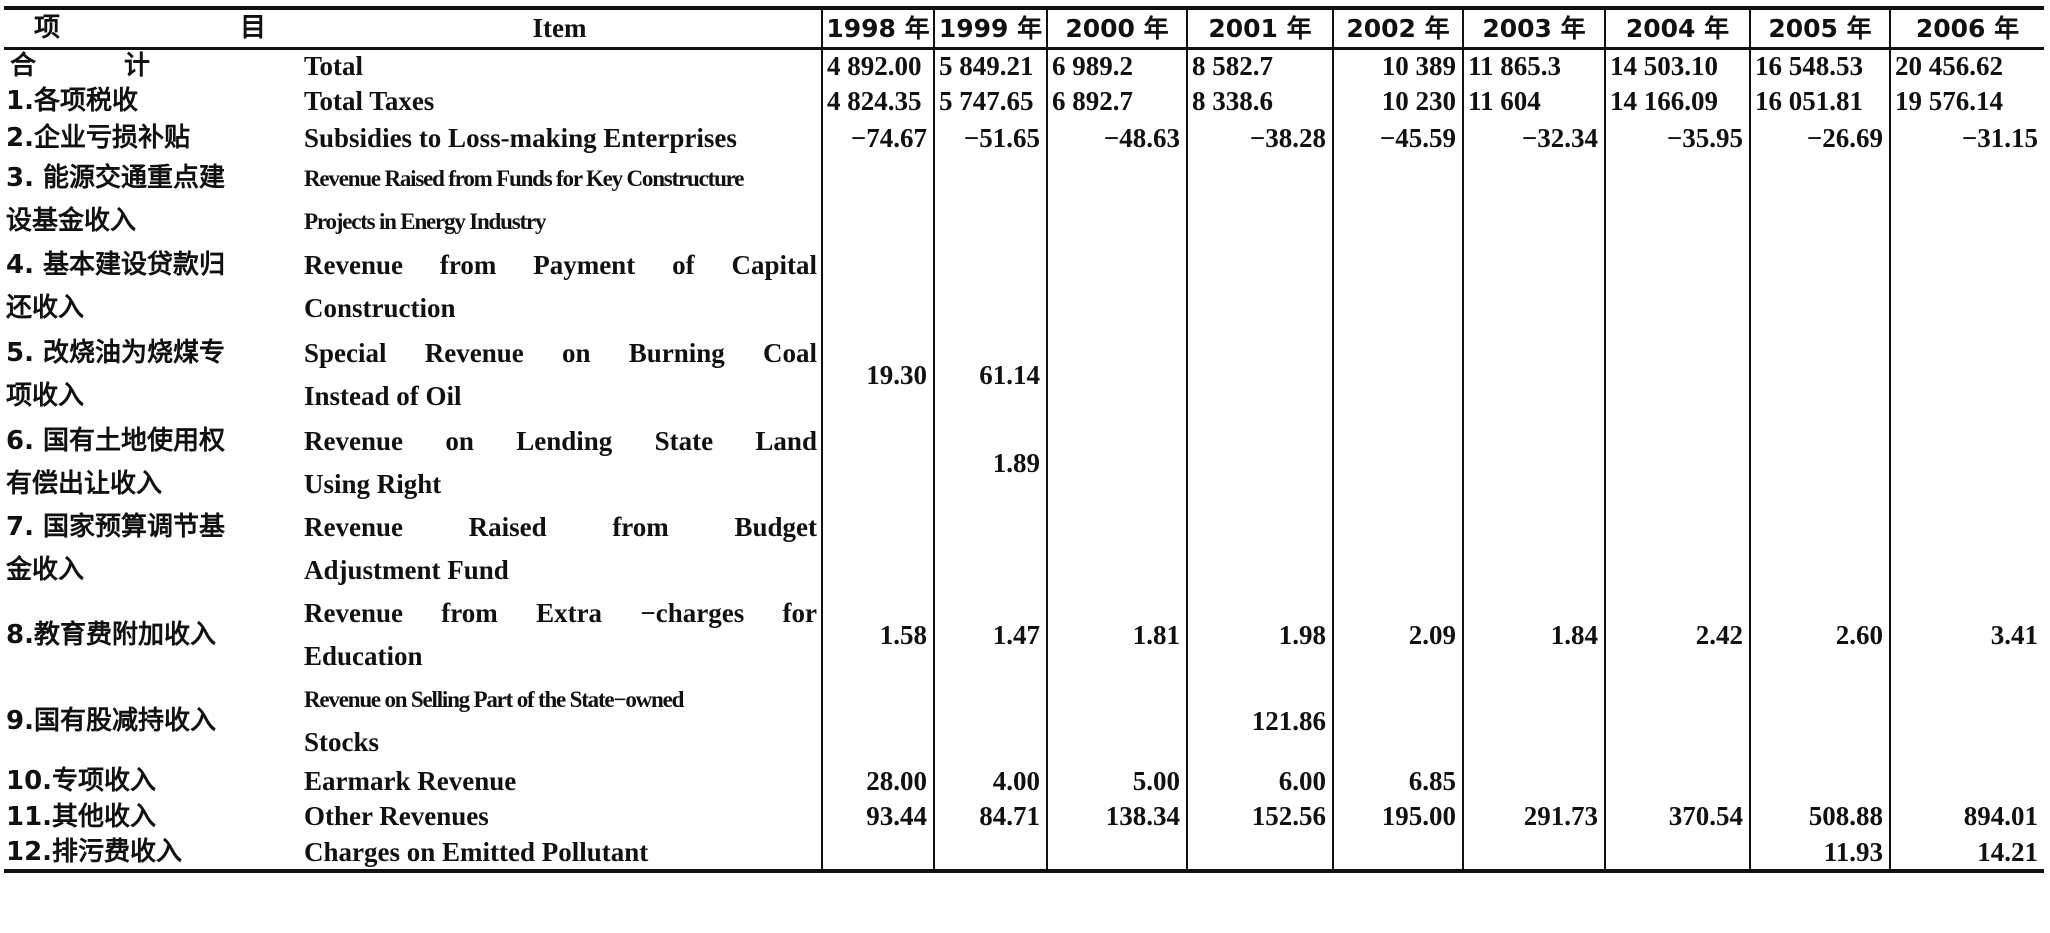 This screenshot has height=933, width=2050. Describe the element at coordinates (469, 613) in the screenshot. I see `word: from` at that location.